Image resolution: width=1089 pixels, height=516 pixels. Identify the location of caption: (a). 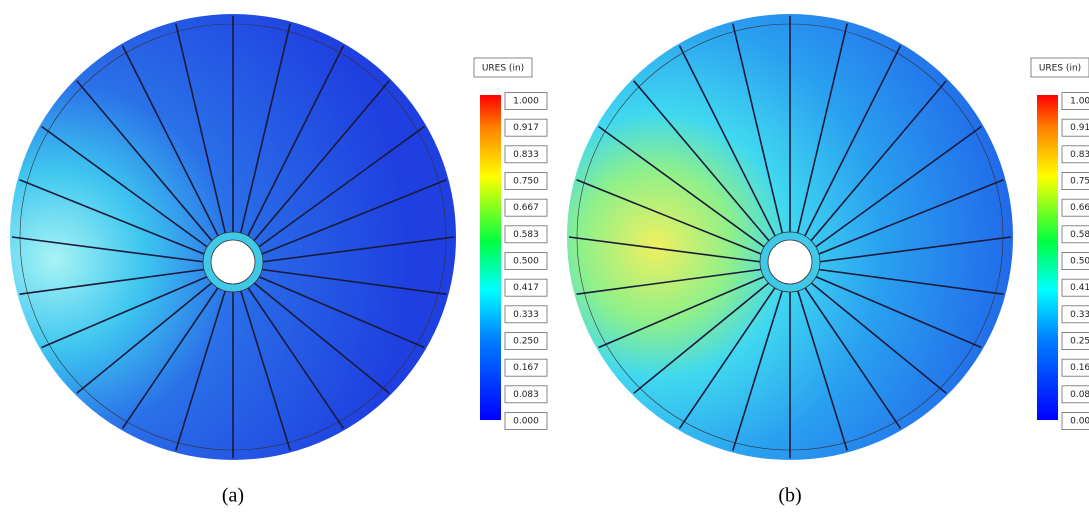
(233, 496).